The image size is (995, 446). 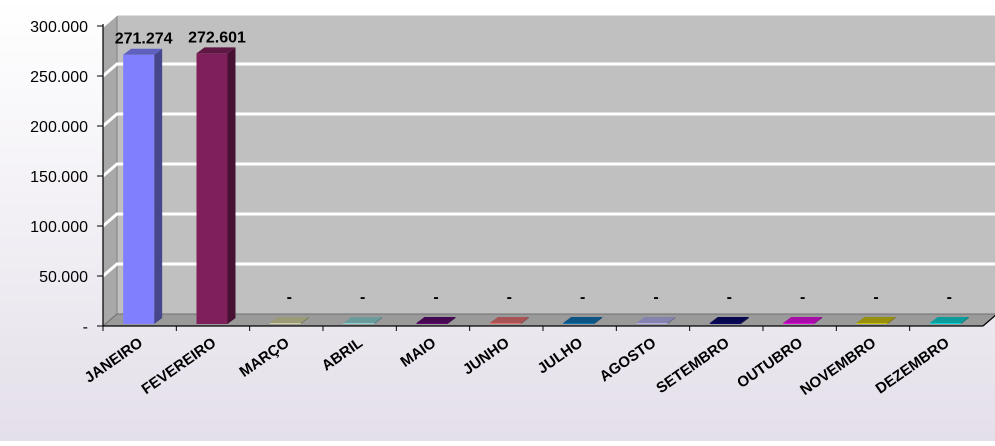 What do you see at coordinates (179, 366) in the screenshot?
I see `x-category-label: FEVEREIRO` at bounding box center [179, 366].